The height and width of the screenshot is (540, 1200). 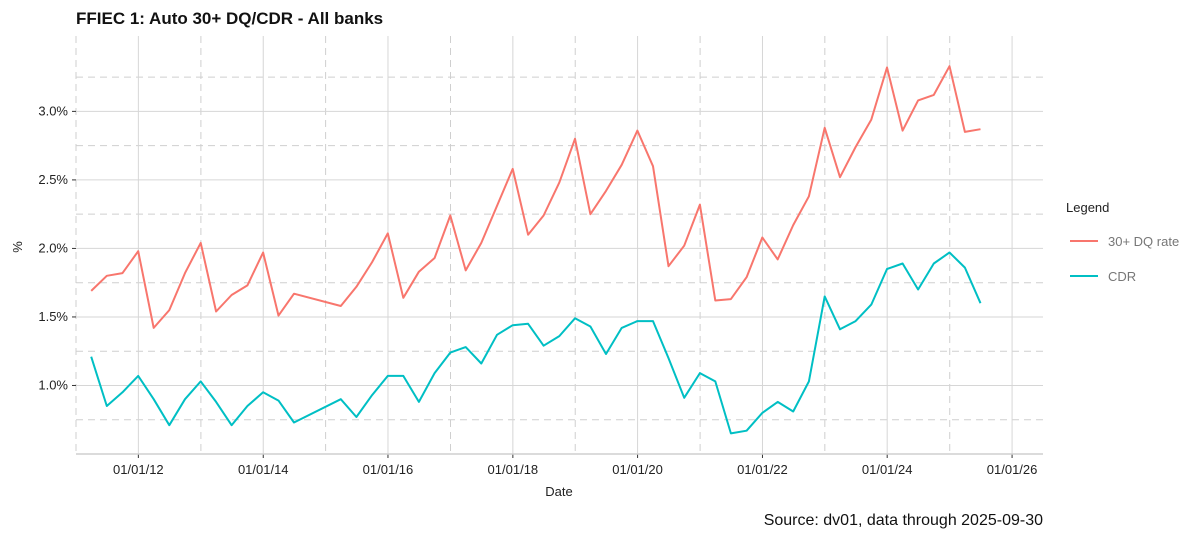 I want to click on x-tick-label: 01/01/22, so click(x=762, y=469).